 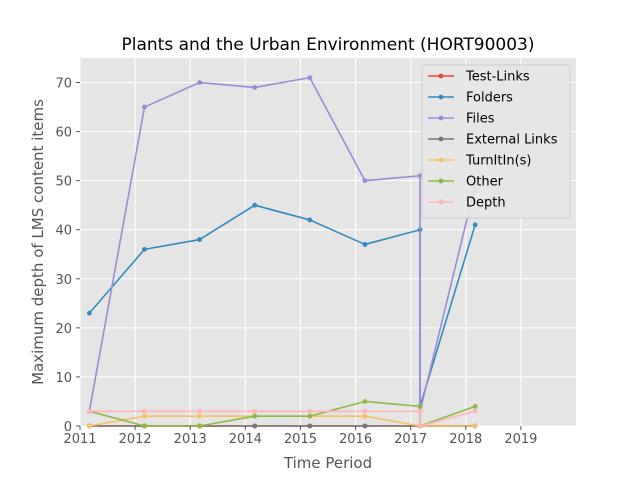 I want to click on legend-label: Test-Links, so click(x=497, y=77).